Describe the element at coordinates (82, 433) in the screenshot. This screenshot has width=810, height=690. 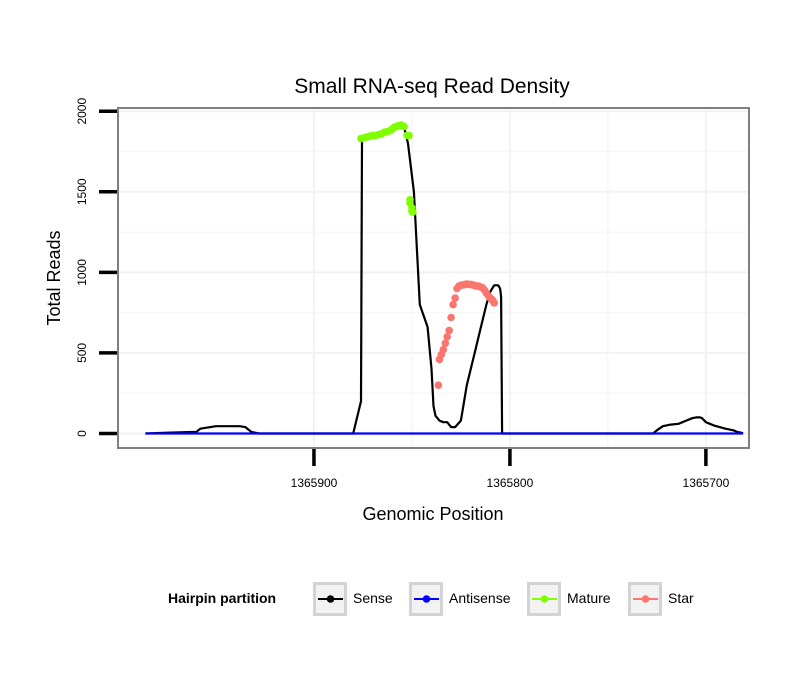
I see `y-tick-label: 0` at that location.